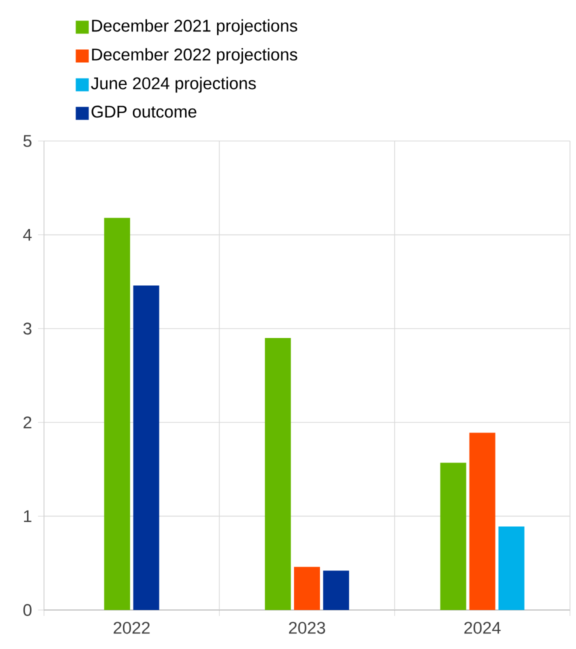  I want to click on x-tick-label: 2022, so click(132, 628).